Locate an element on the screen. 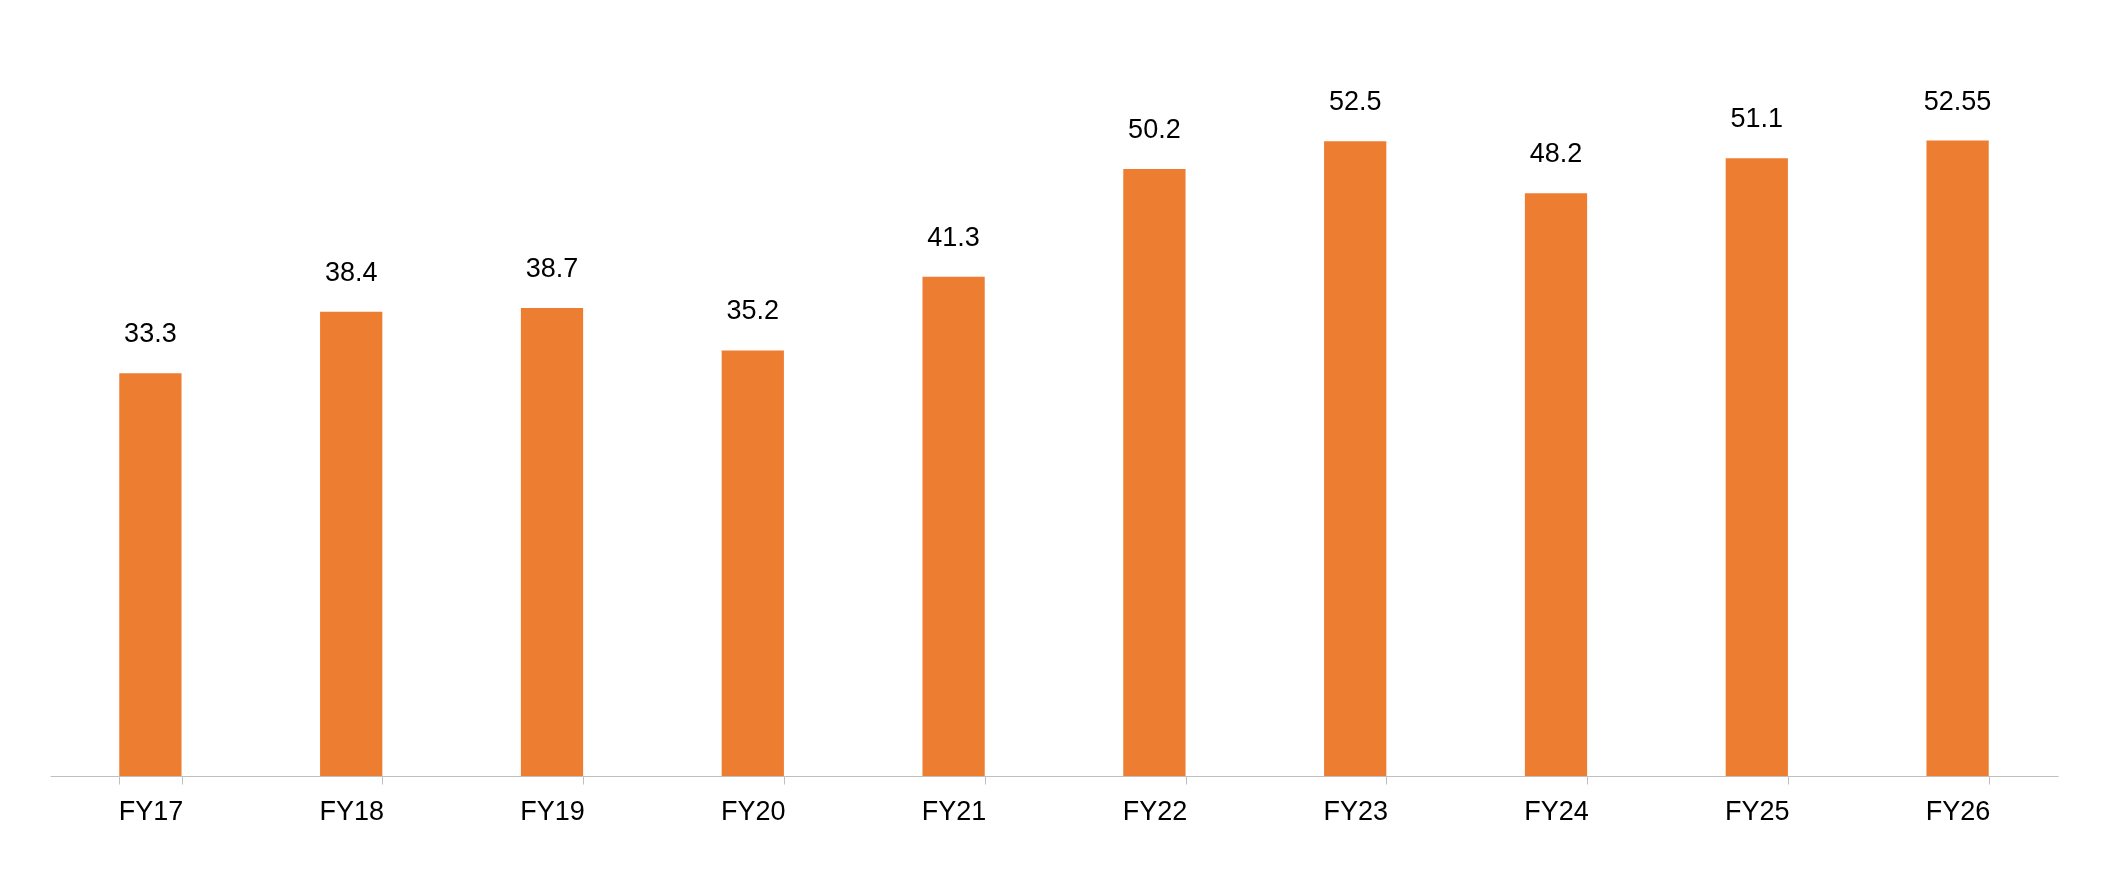 Image resolution: width=2109 pixels, height=873 pixels. data-label: 33.3 is located at coordinates (150, 333).